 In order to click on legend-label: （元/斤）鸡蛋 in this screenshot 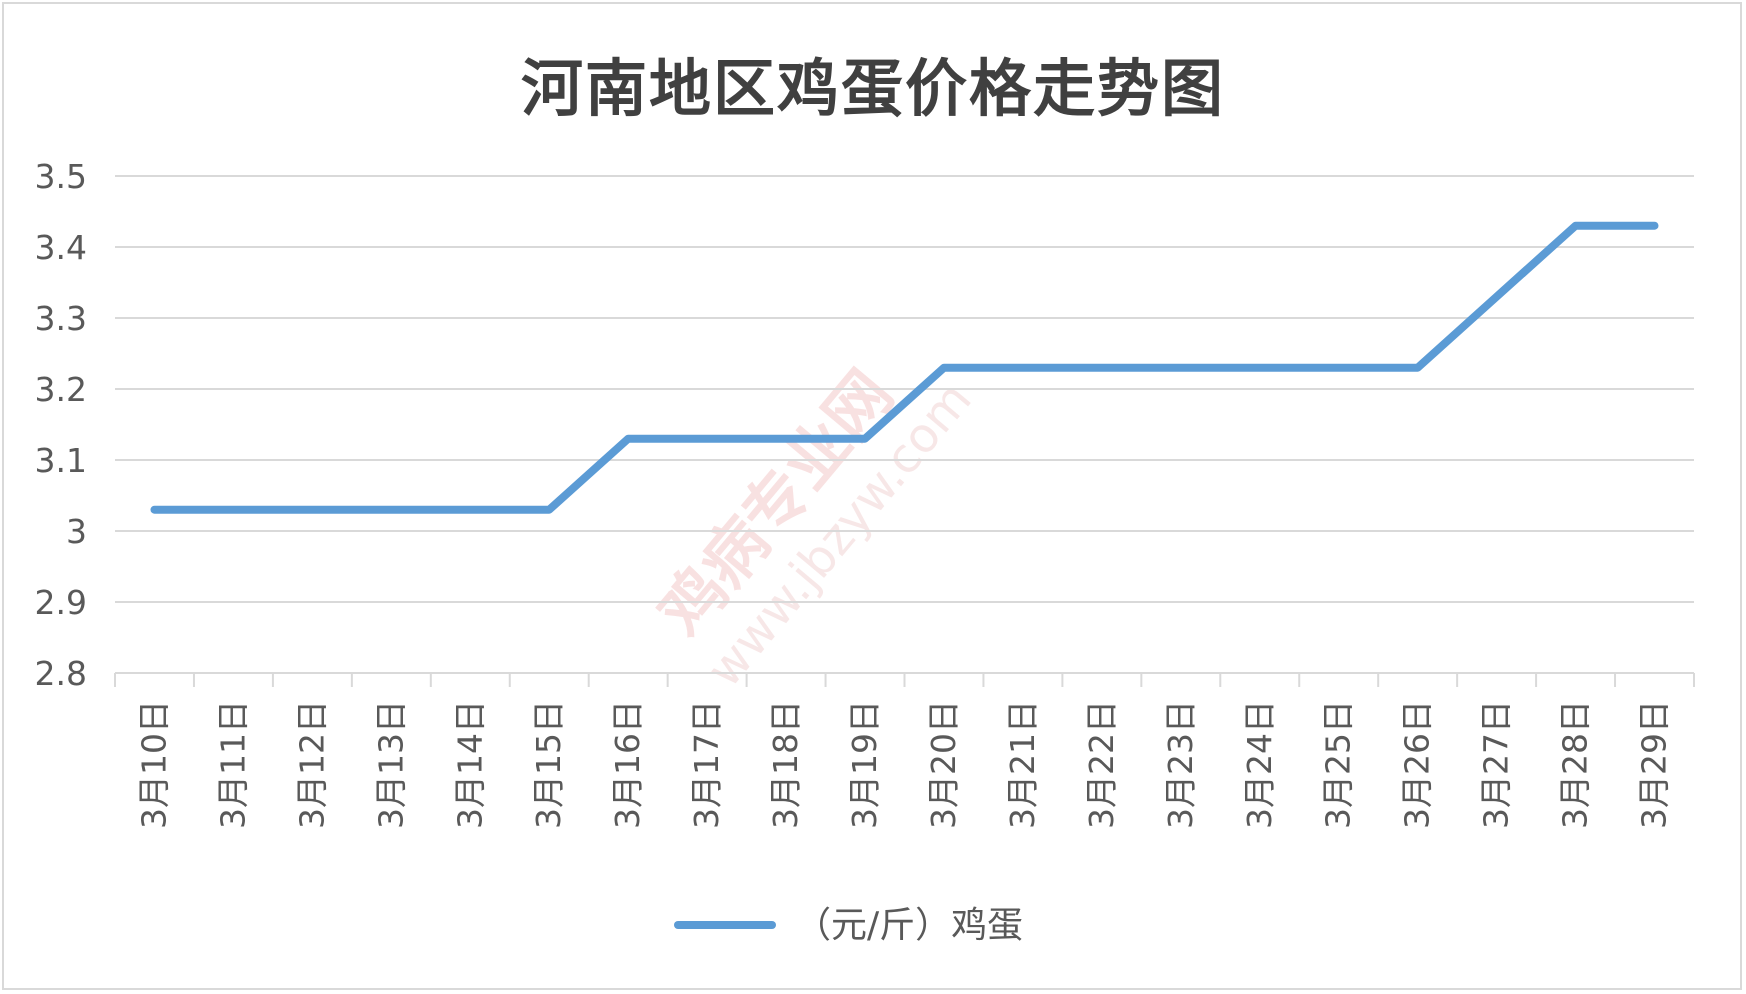, I will do `click(909, 925)`.